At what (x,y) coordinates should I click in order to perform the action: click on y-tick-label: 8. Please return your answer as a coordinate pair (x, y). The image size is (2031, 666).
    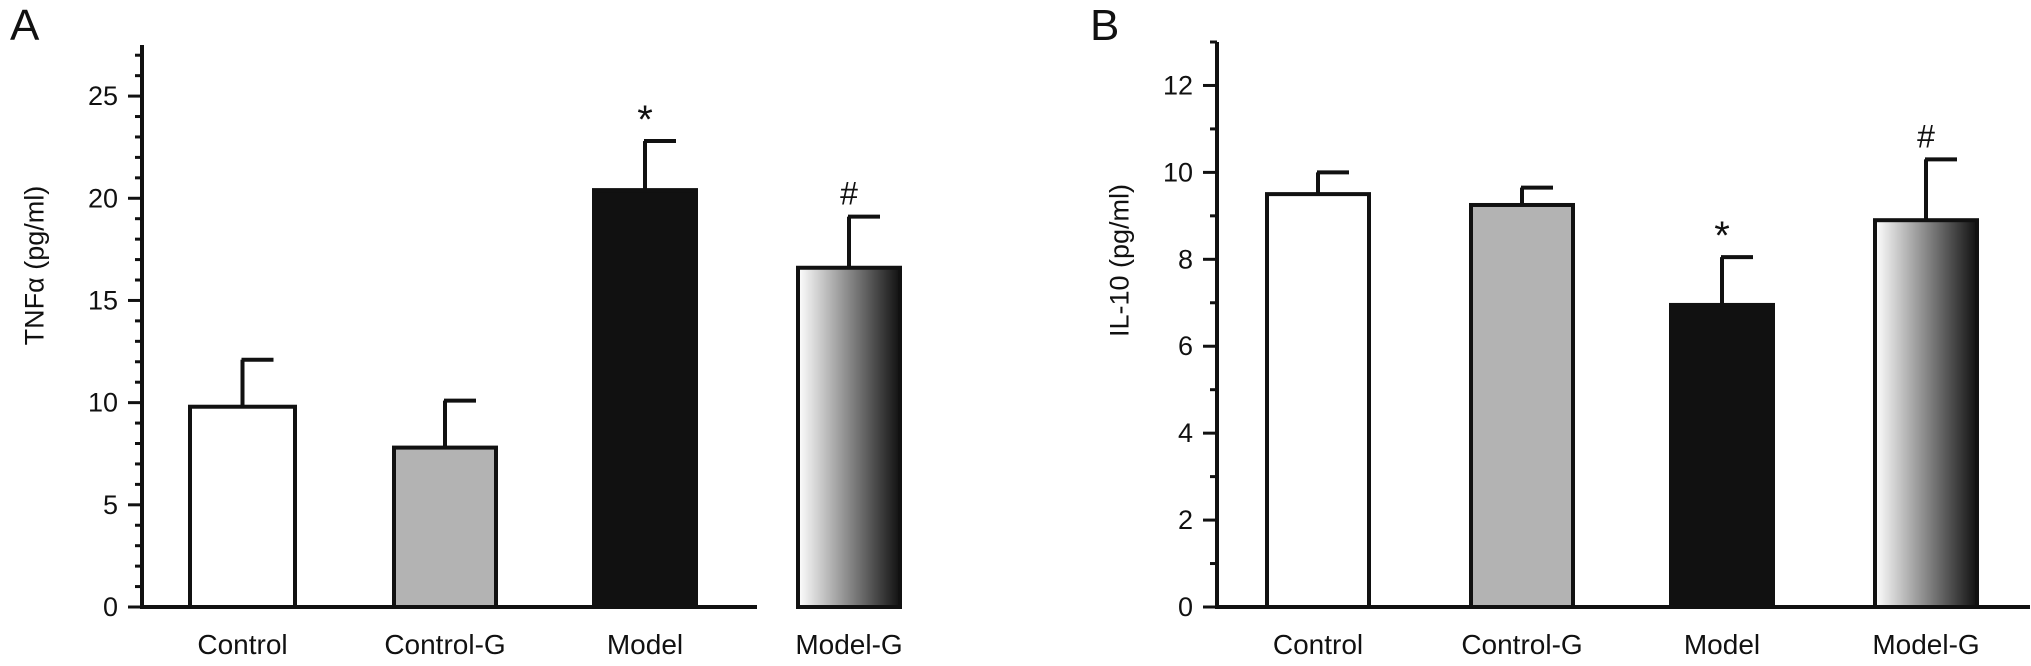
    Looking at the image, I should click on (1185, 259).